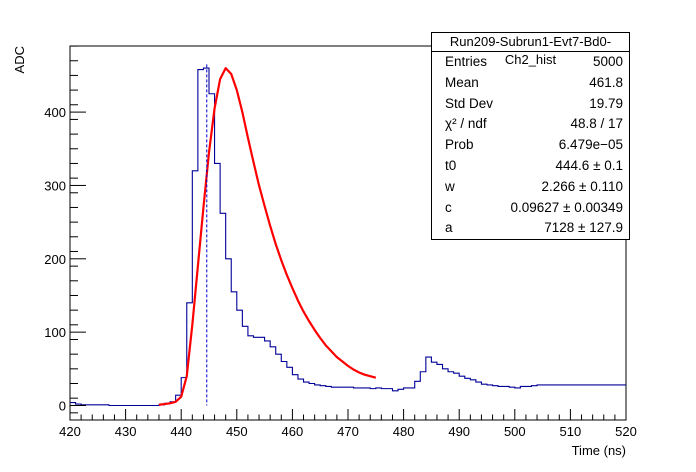  Describe the element at coordinates (459, 431) in the screenshot. I see `x-tick-label: 490` at that location.